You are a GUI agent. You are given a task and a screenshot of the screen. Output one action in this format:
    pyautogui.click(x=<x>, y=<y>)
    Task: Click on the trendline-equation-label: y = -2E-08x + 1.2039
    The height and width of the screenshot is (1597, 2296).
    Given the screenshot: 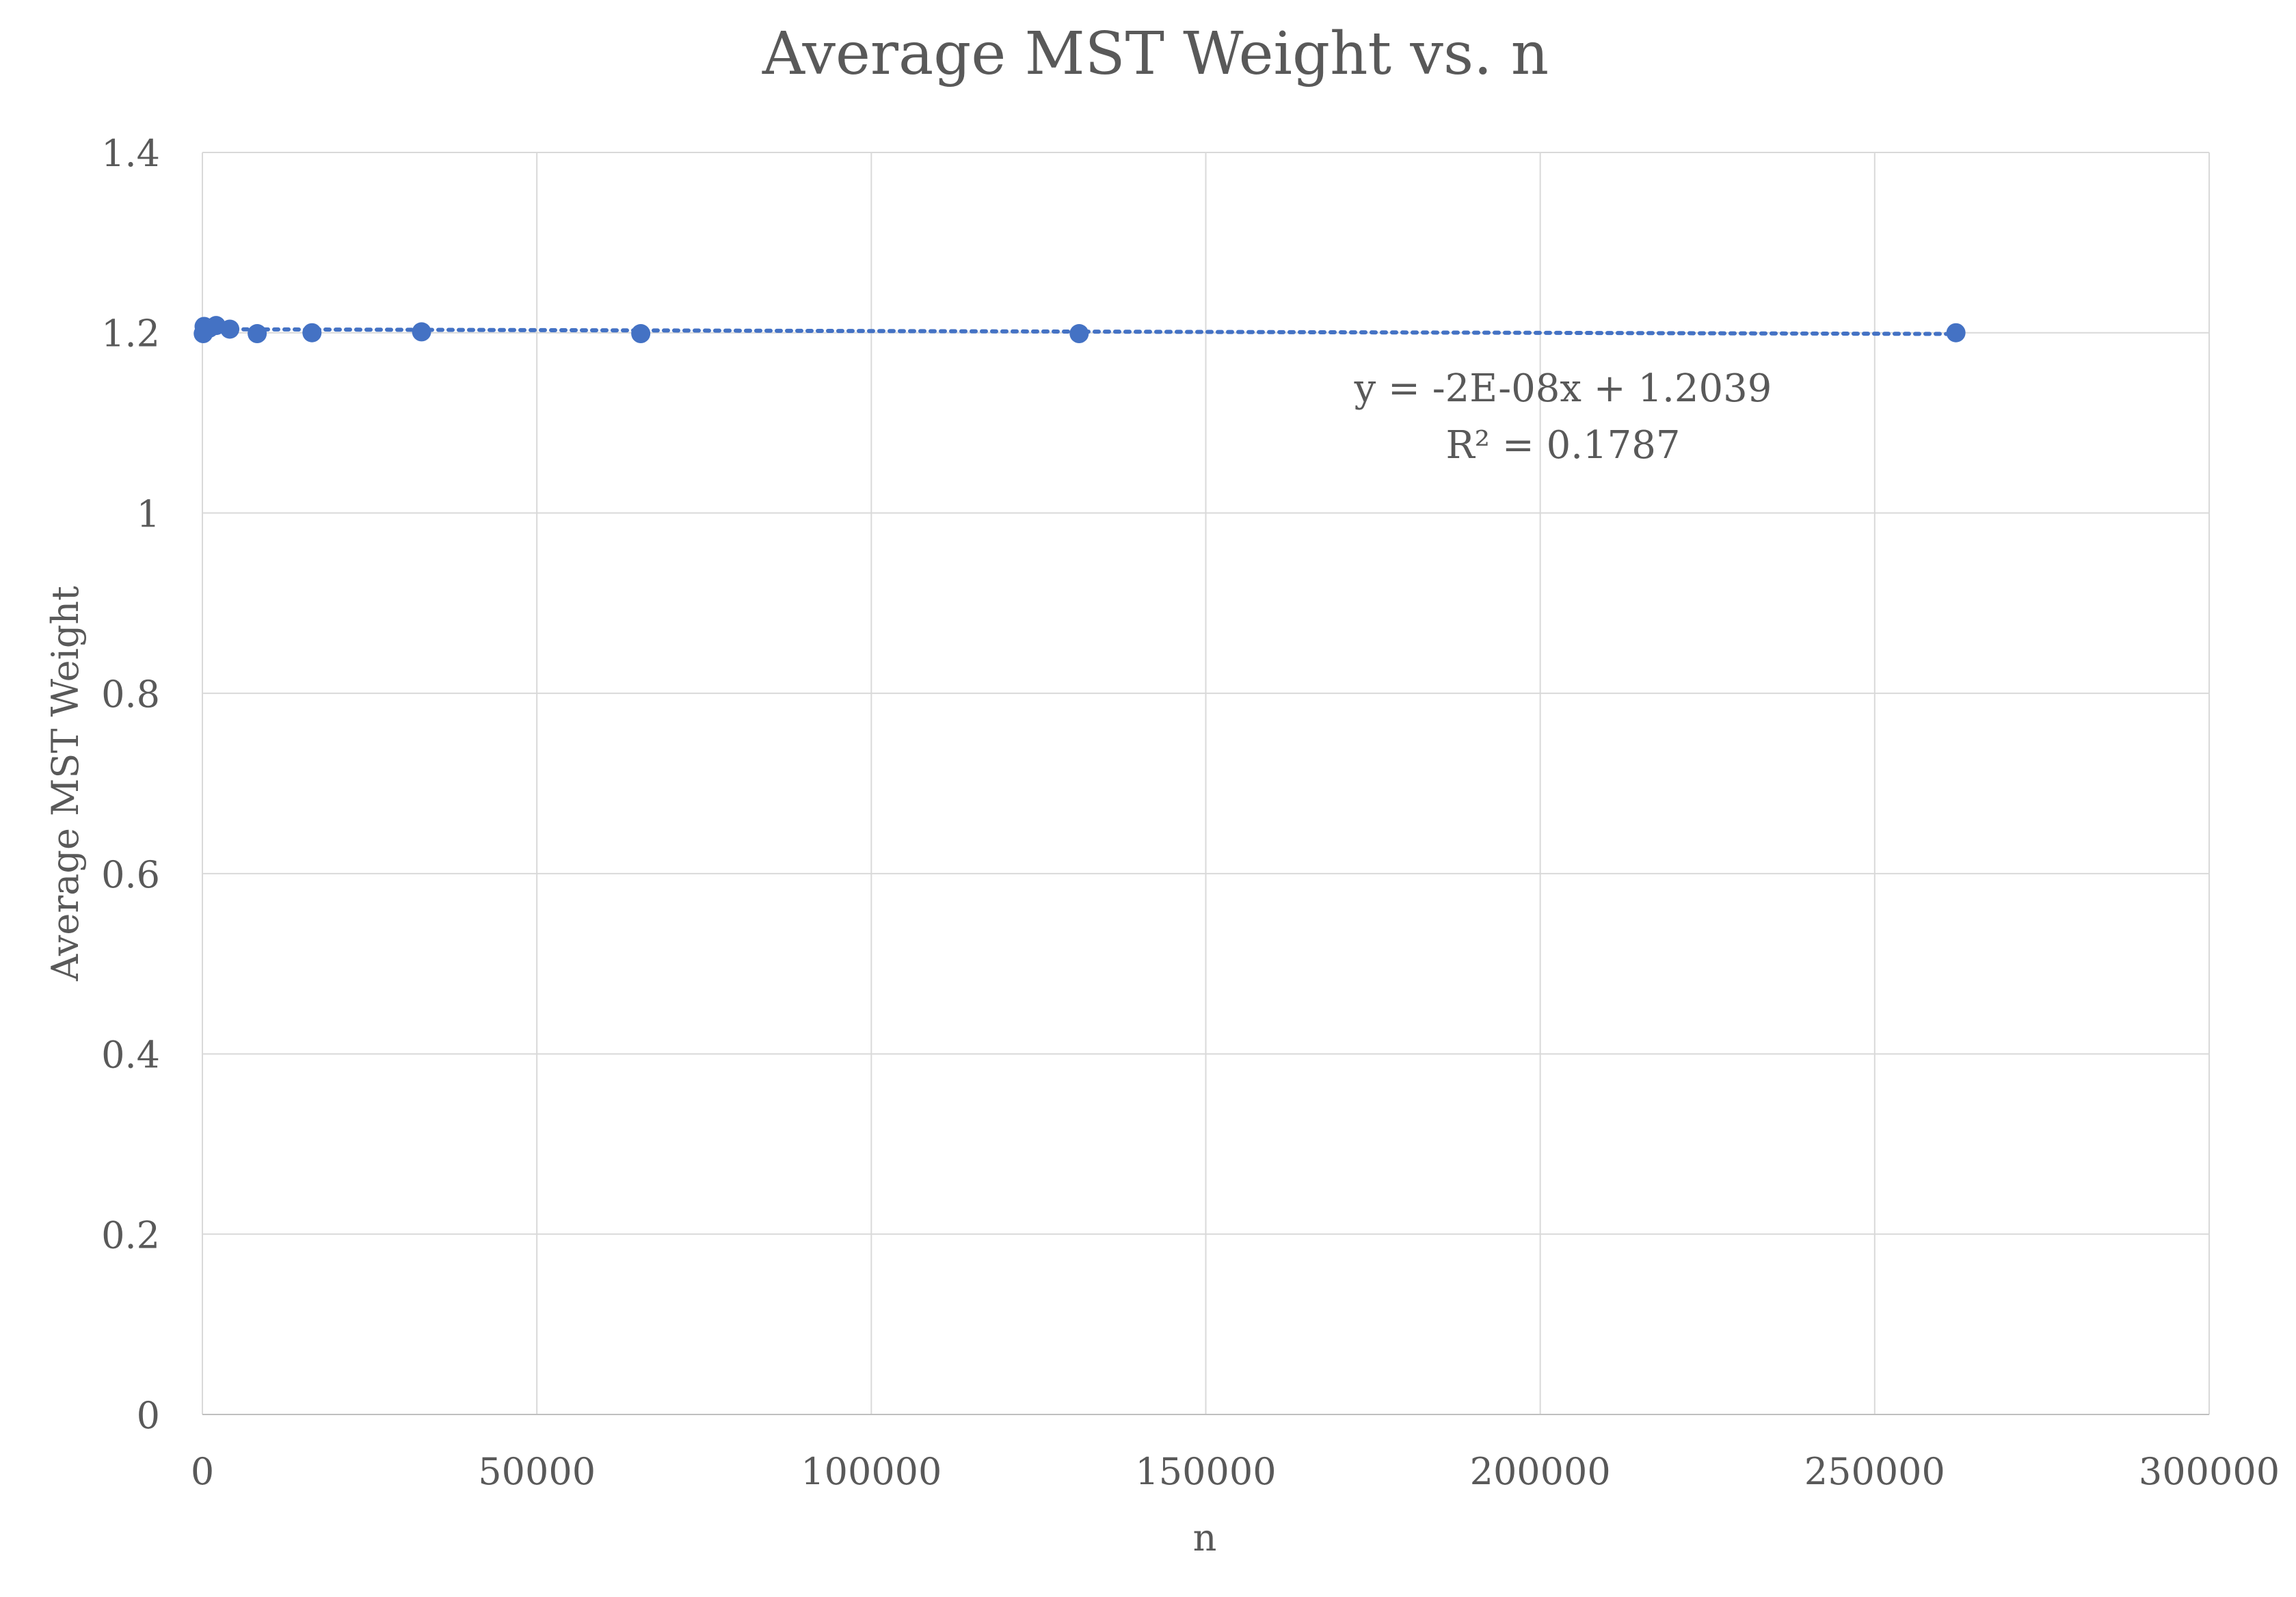 What is the action you would take?
    pyautogui.click(x=1563, y=388)
    